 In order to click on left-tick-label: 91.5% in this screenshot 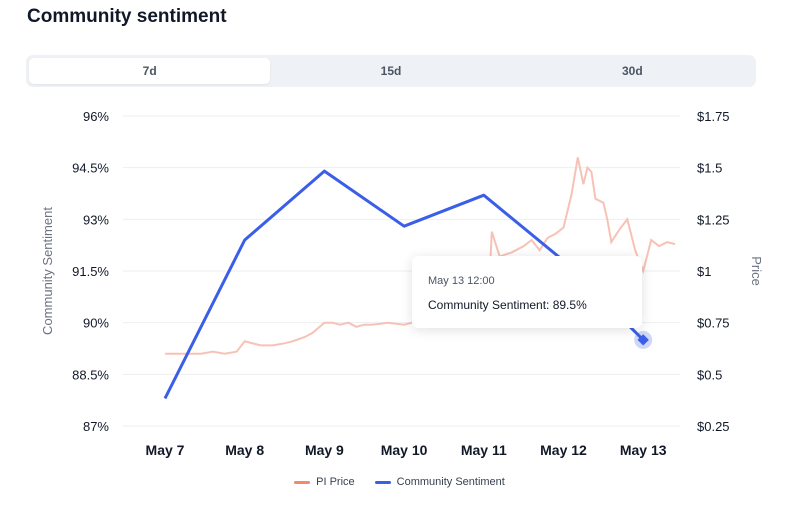, I will do `click(90, 271)`.